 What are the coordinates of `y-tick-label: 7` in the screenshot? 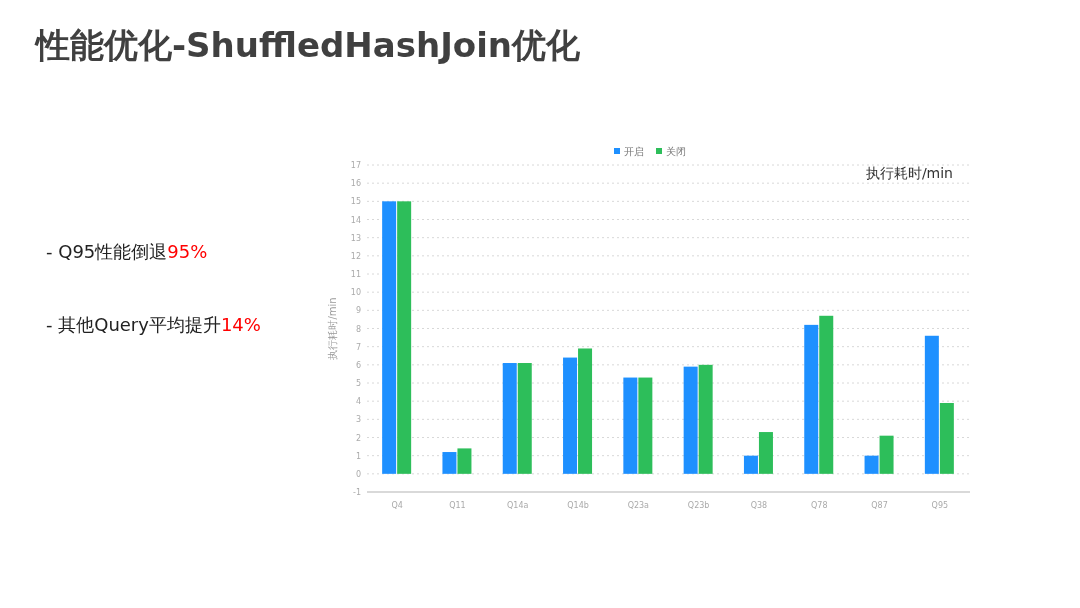 It's located at (358, 347).